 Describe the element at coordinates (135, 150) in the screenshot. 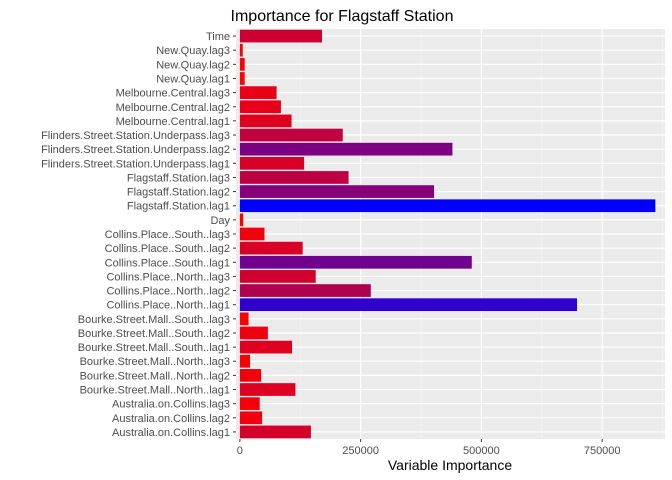

I see `y-tick-label: Flinders.Street.Station.Underpass.lag2` at that location.